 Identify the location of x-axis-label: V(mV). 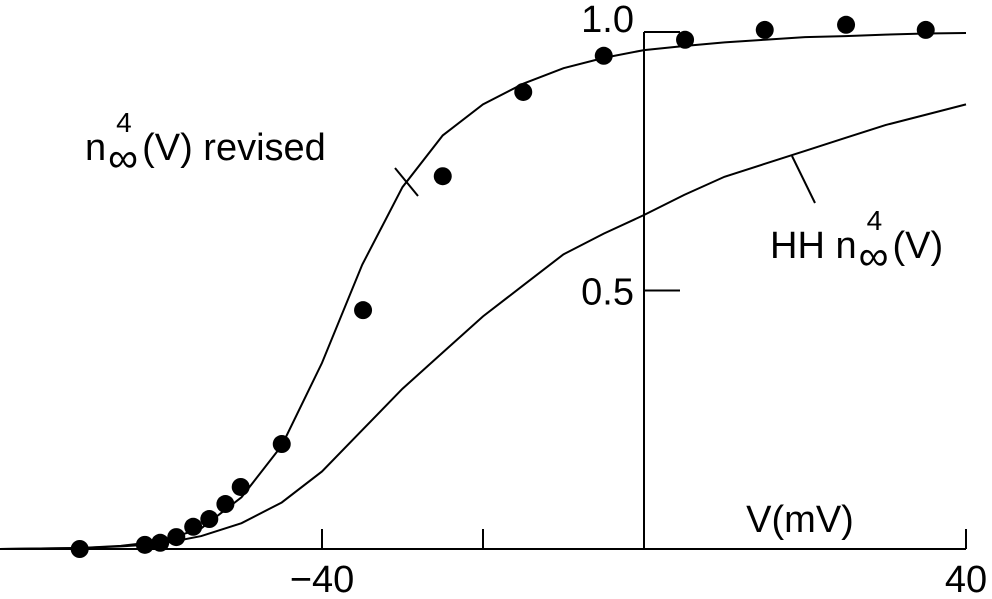
(800, 520).